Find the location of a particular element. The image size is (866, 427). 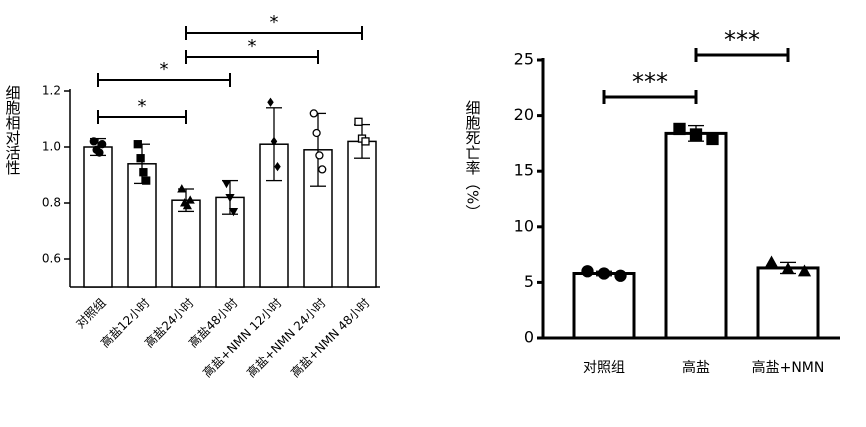

y-tick-label: 15 is located at coordinates (524, 170).